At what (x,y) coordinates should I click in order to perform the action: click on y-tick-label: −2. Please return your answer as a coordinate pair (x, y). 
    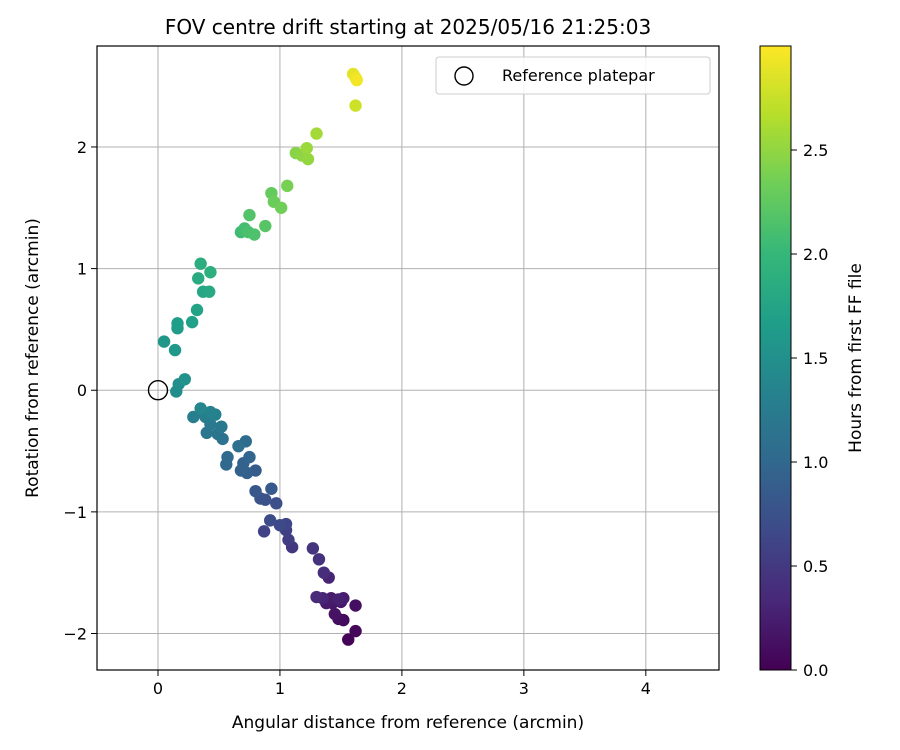
    Looking at the image, I should click on (75, 634).